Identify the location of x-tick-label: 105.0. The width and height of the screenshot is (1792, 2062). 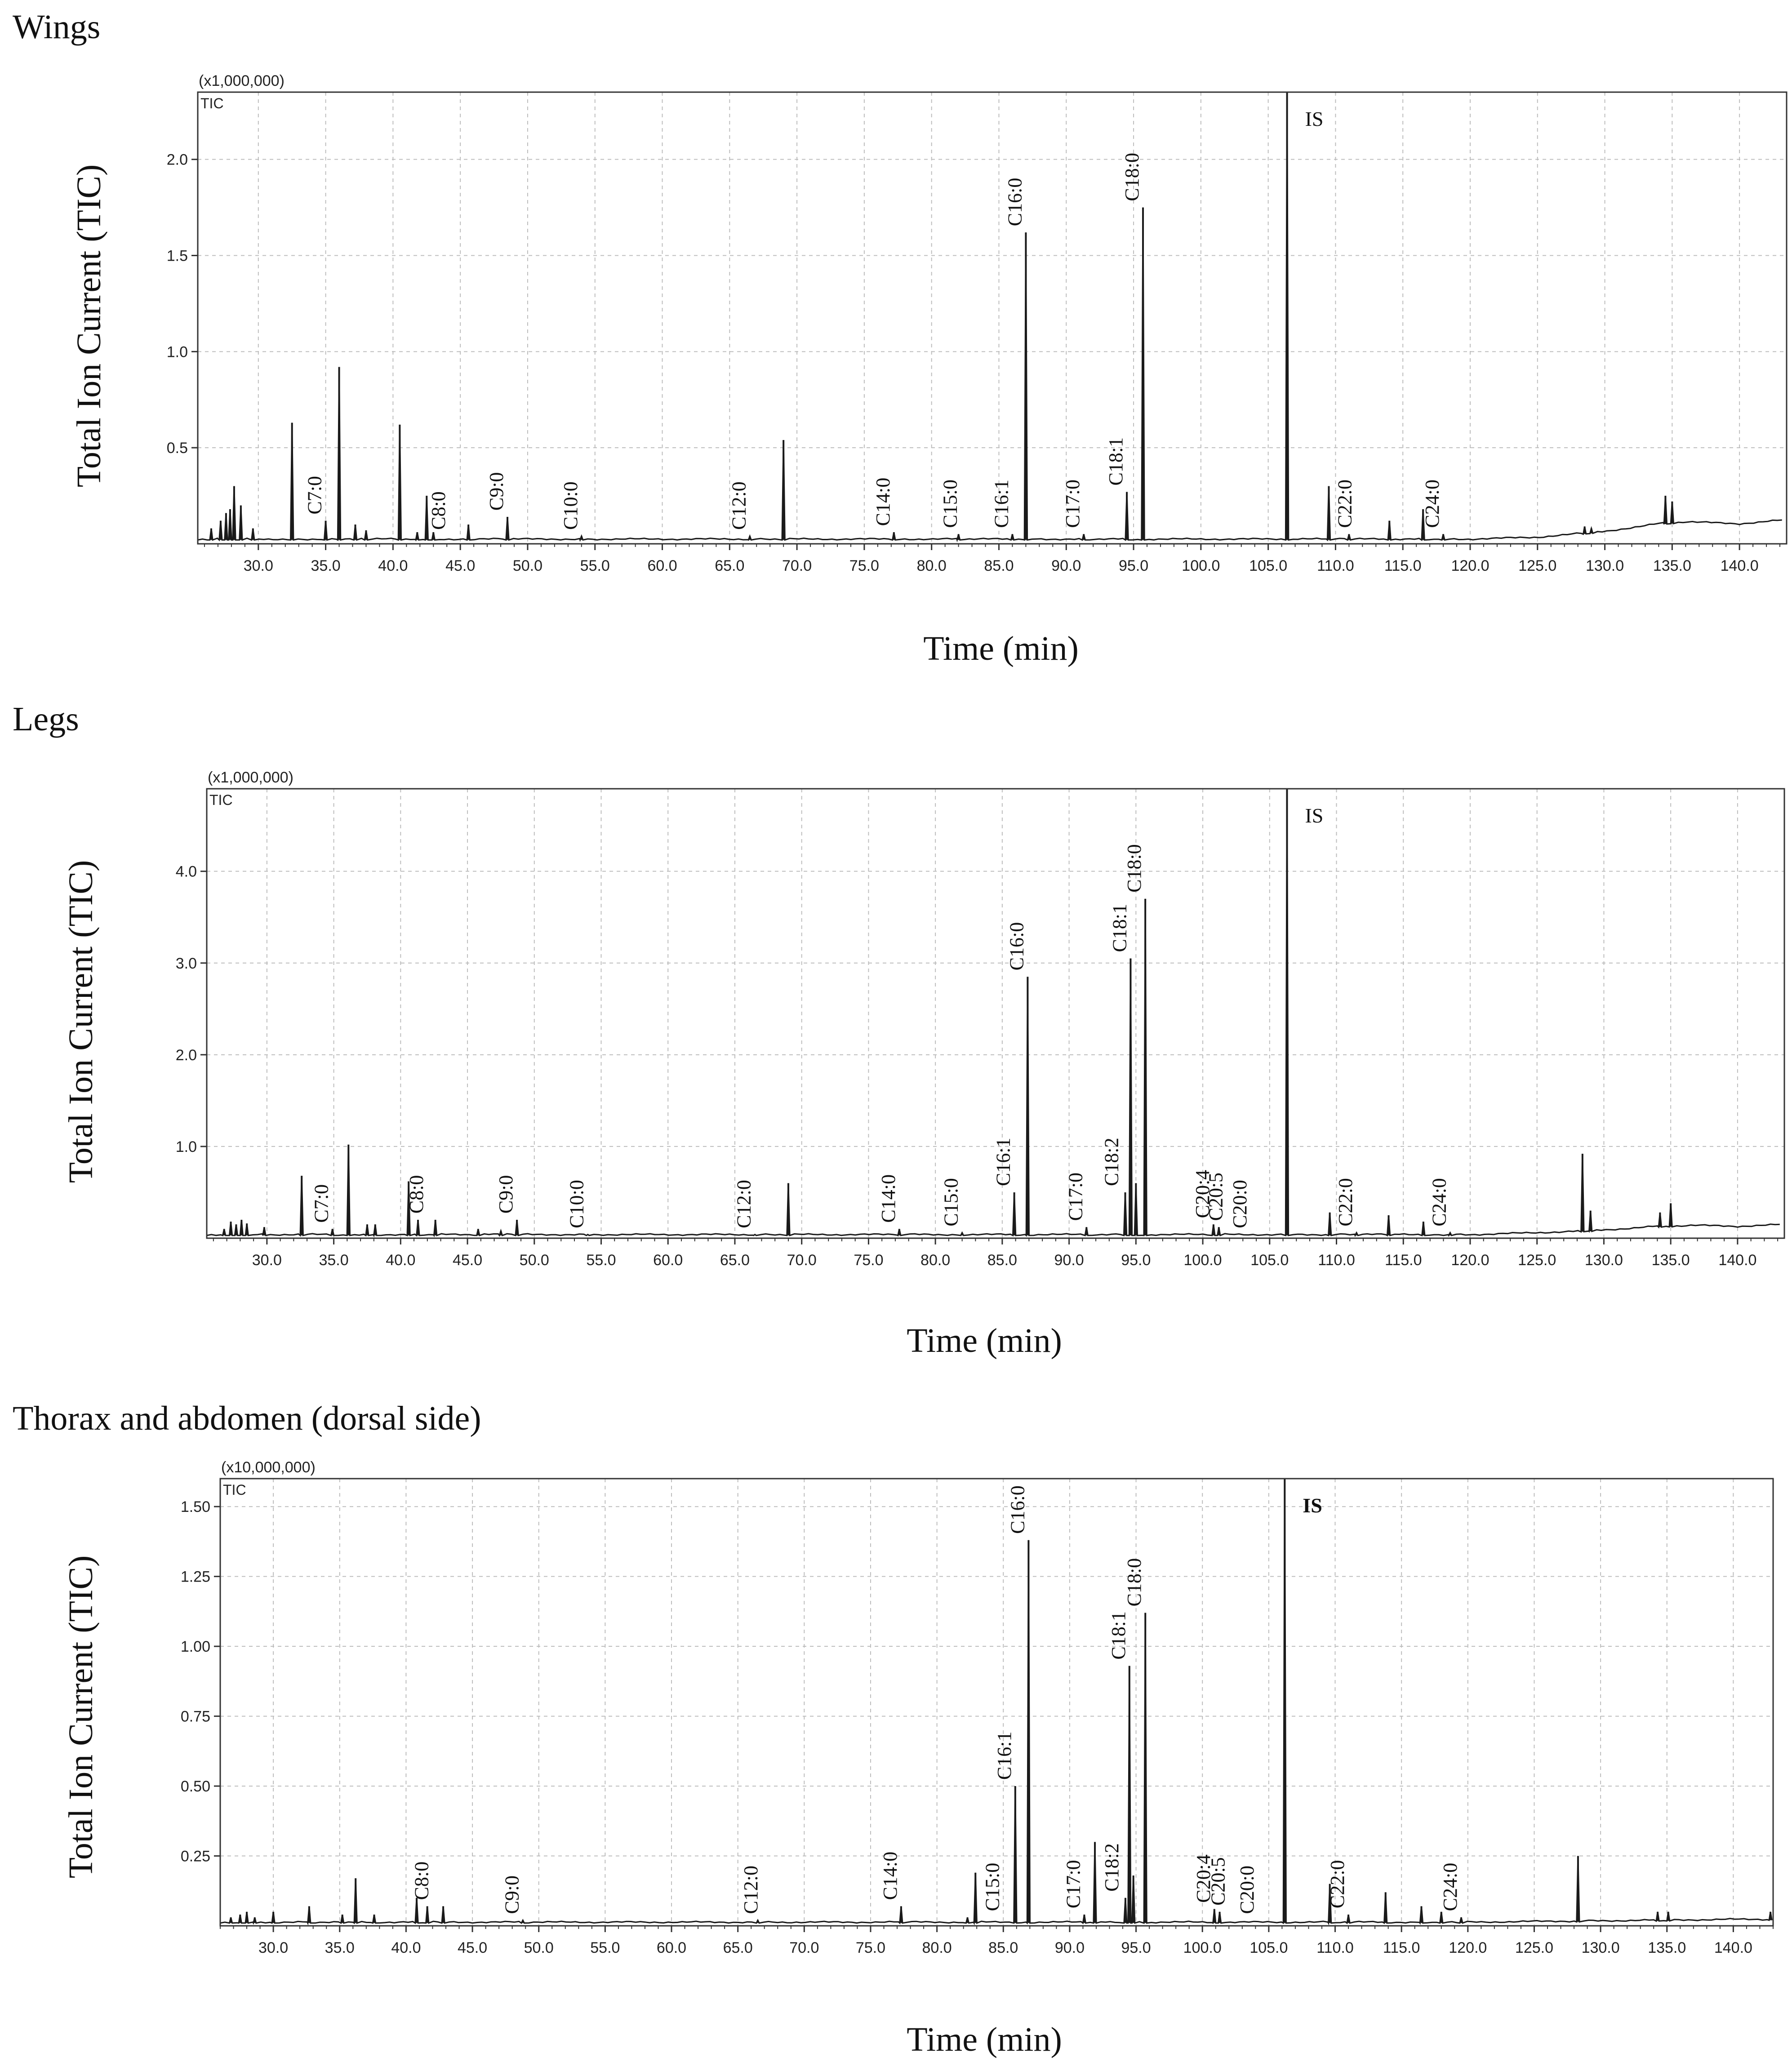
(1269, 1948).